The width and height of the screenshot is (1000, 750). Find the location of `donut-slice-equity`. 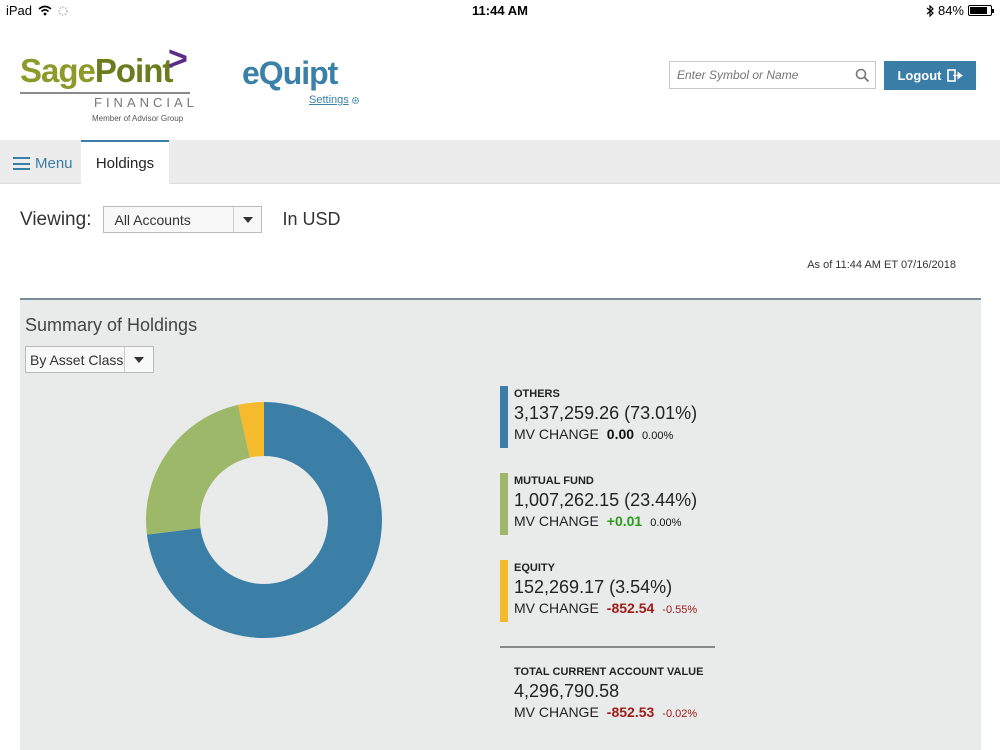

donut-slice-equity is located at coordinates (250, 430).